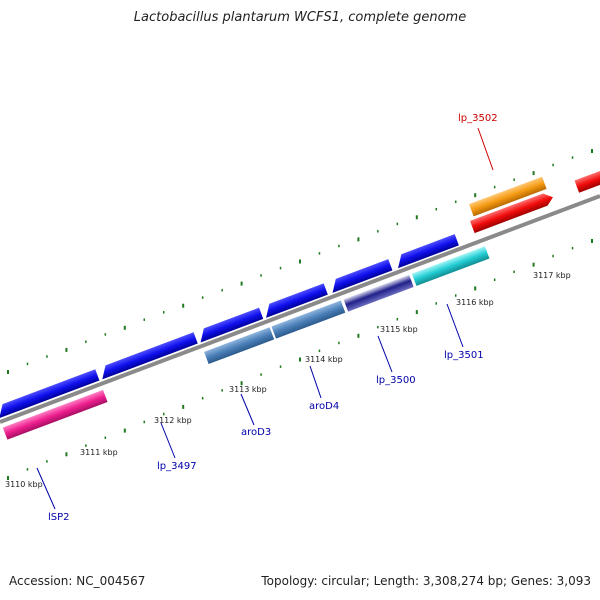  What do you see at coordinates (552, 275) in the screenshot?
I see `scale-tick-label: 3117 kbp` at bounding box center [552, 275].